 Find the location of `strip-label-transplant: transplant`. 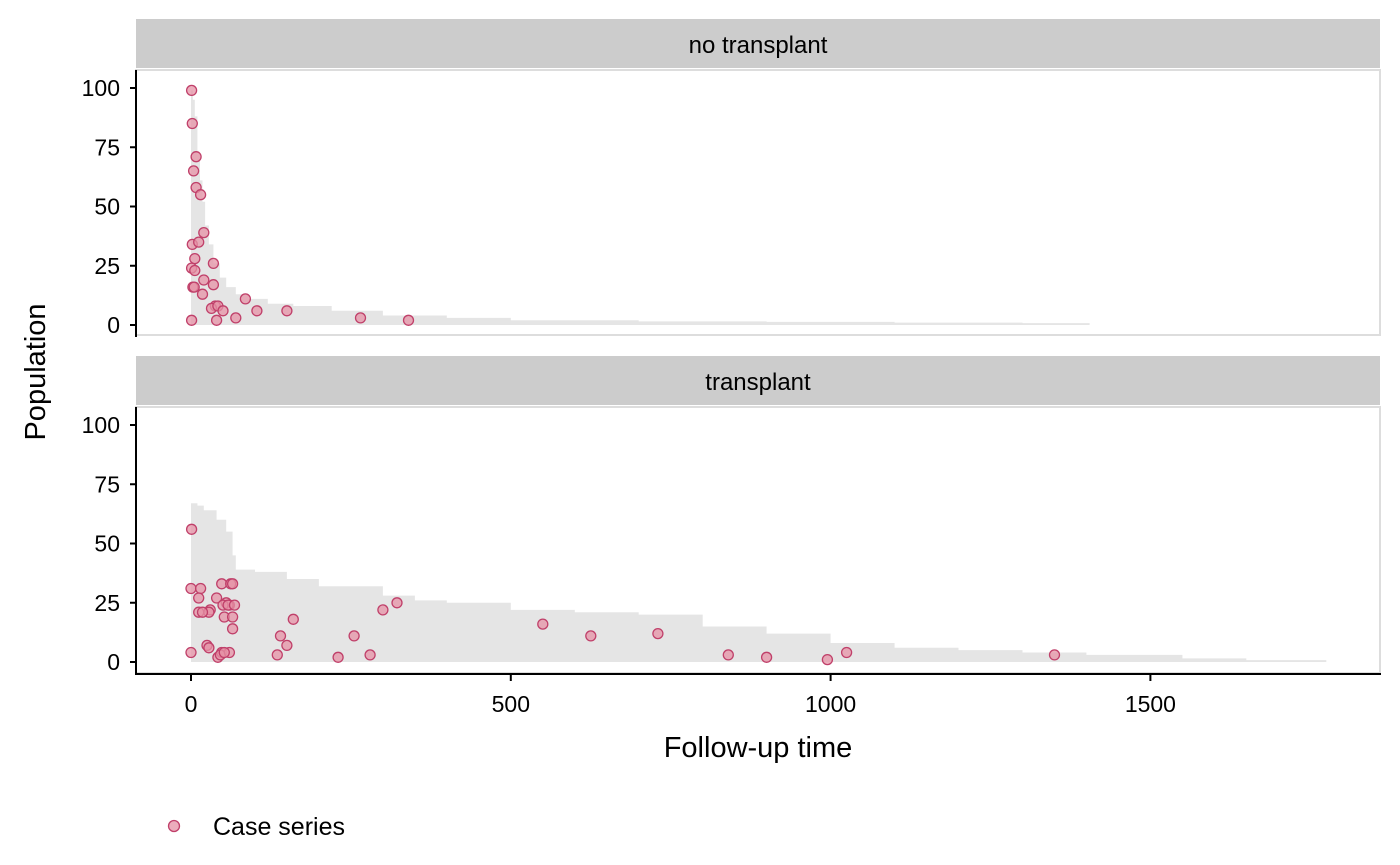

strip-label-transplant: transplant is located at coordinates (758, 382).